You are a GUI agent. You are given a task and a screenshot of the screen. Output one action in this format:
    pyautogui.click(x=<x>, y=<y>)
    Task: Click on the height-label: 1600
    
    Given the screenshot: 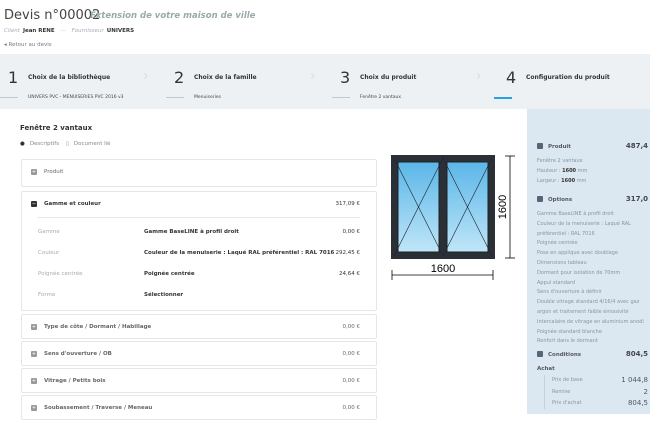 What is the action you would take?
    pyautogui.click(x=503, y=207)
    